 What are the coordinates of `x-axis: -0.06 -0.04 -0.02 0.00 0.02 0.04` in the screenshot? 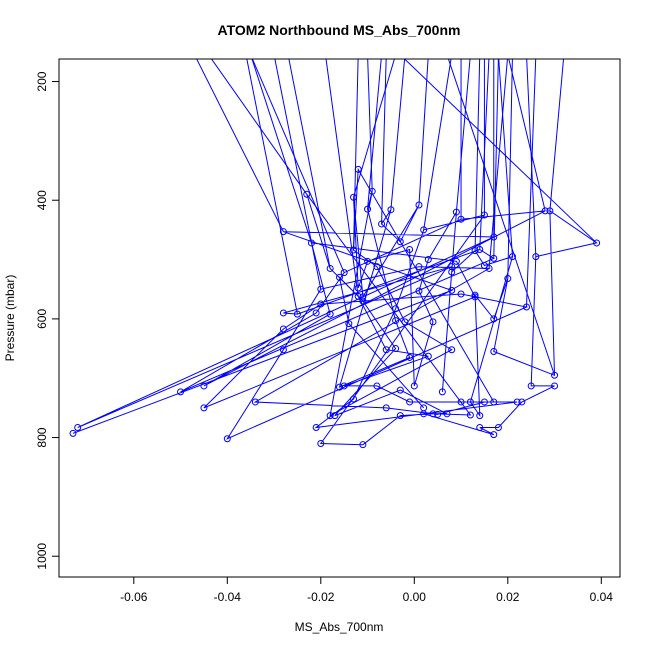 It's located at (367, 590).